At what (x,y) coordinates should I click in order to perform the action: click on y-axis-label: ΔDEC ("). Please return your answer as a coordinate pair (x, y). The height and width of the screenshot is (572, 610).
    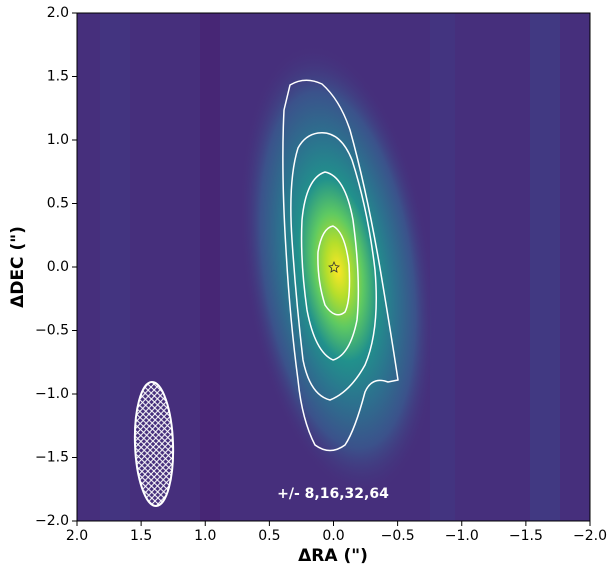
    Looking at the image, I should click on (18, 267).